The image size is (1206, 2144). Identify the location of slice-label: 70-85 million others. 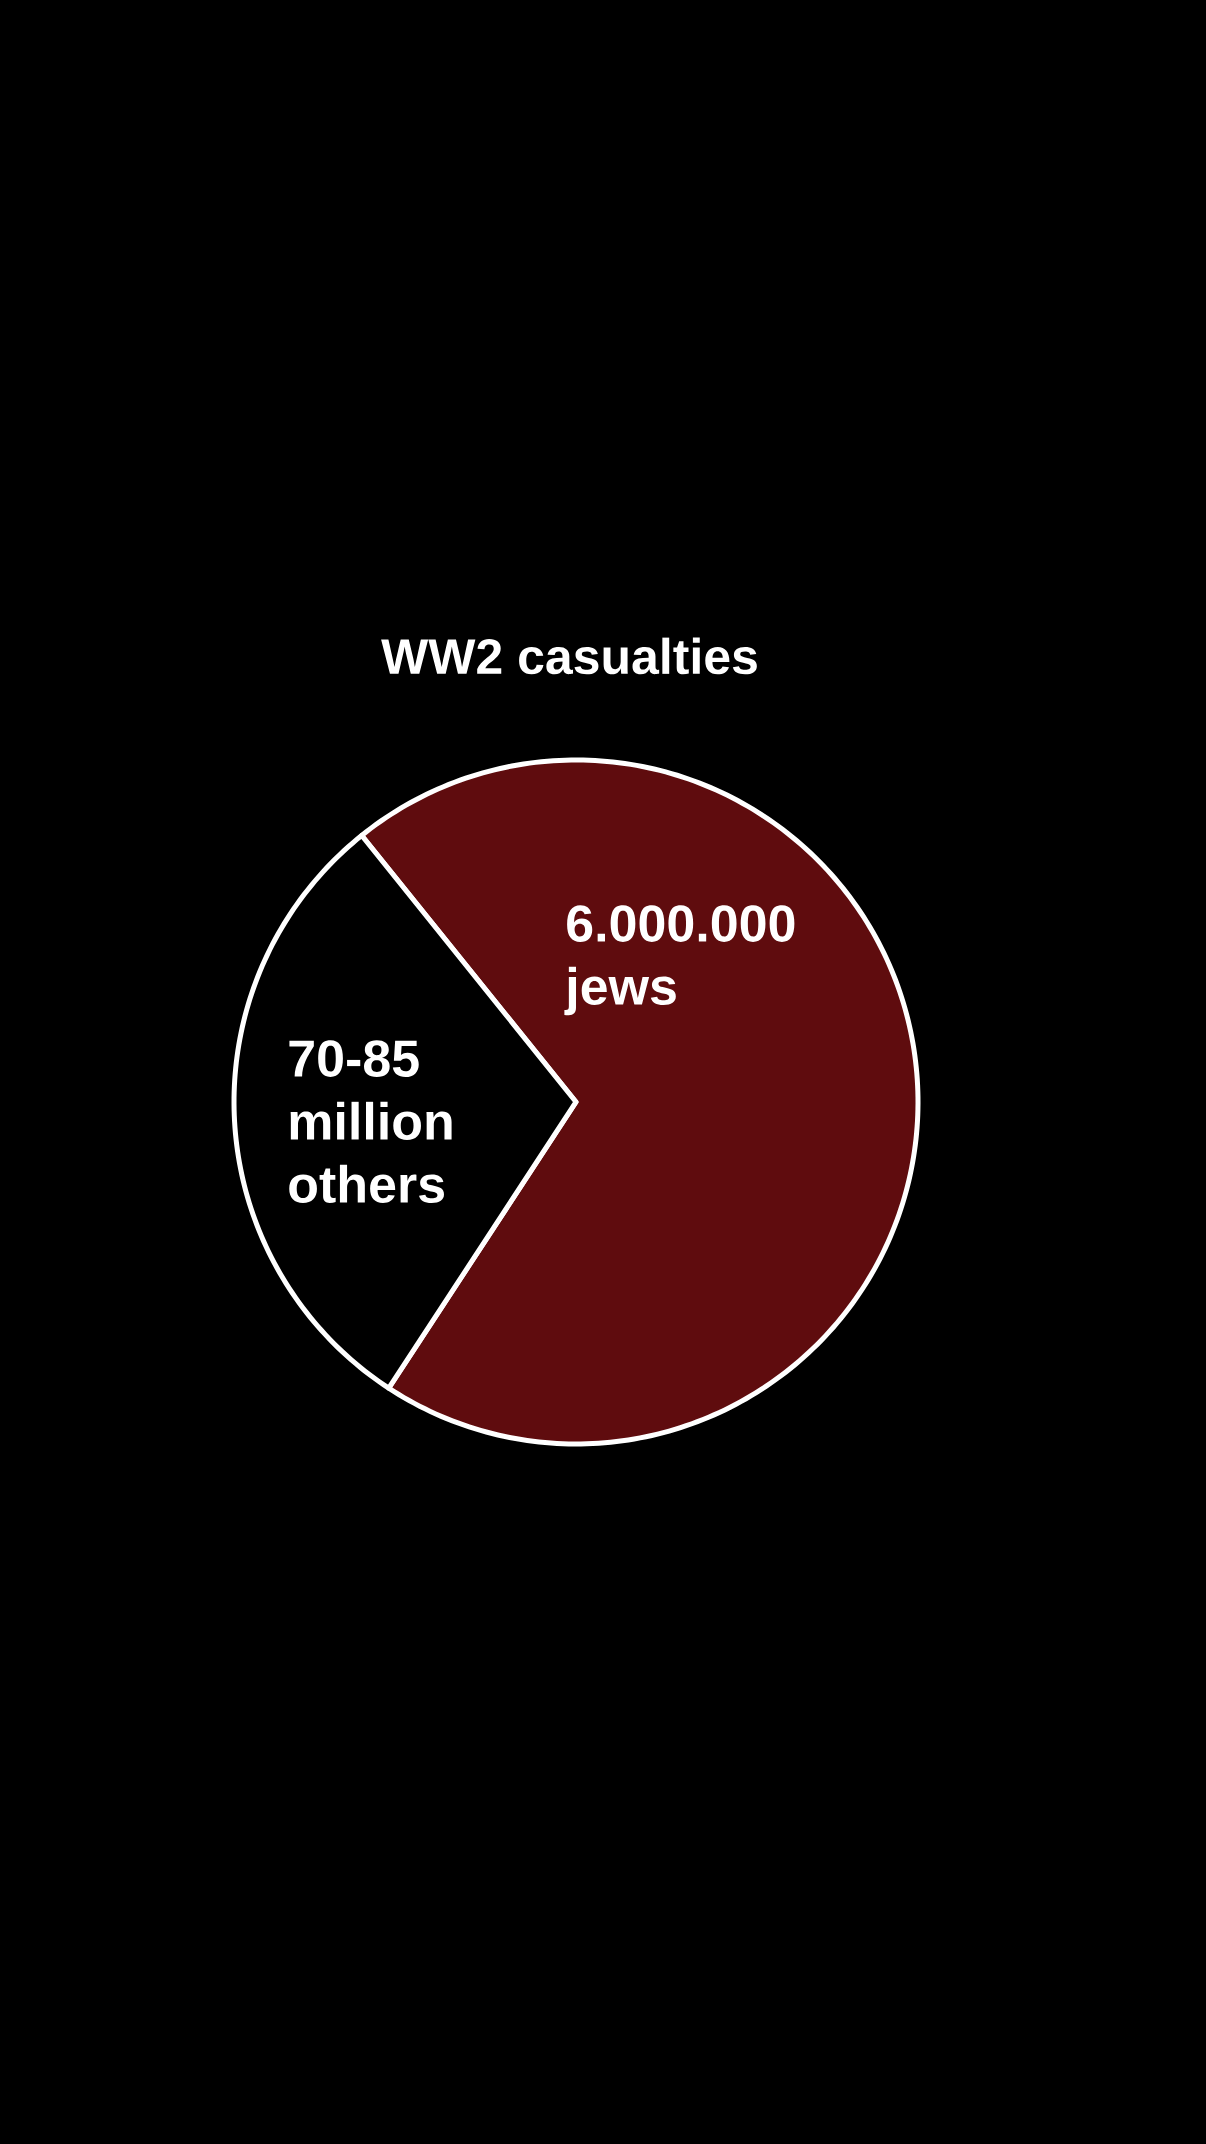
(370, 1121).